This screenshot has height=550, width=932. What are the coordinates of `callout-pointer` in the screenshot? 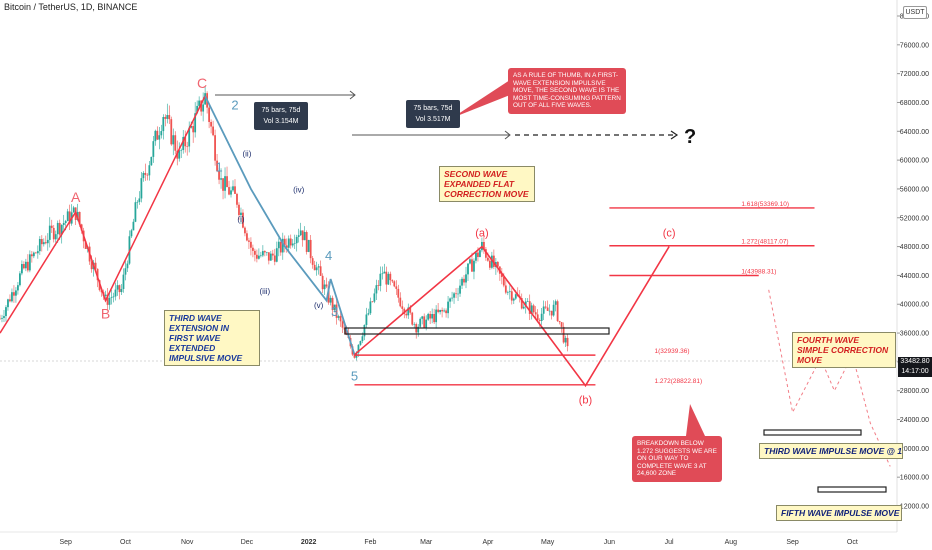 It's located at (481, 99).